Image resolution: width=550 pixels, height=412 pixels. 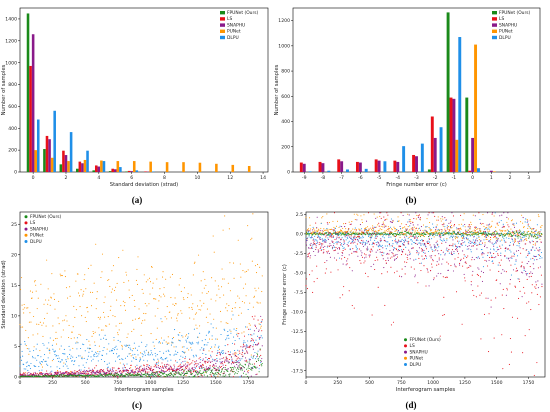 I want to click on bar-b, so click(x=467, y=134).